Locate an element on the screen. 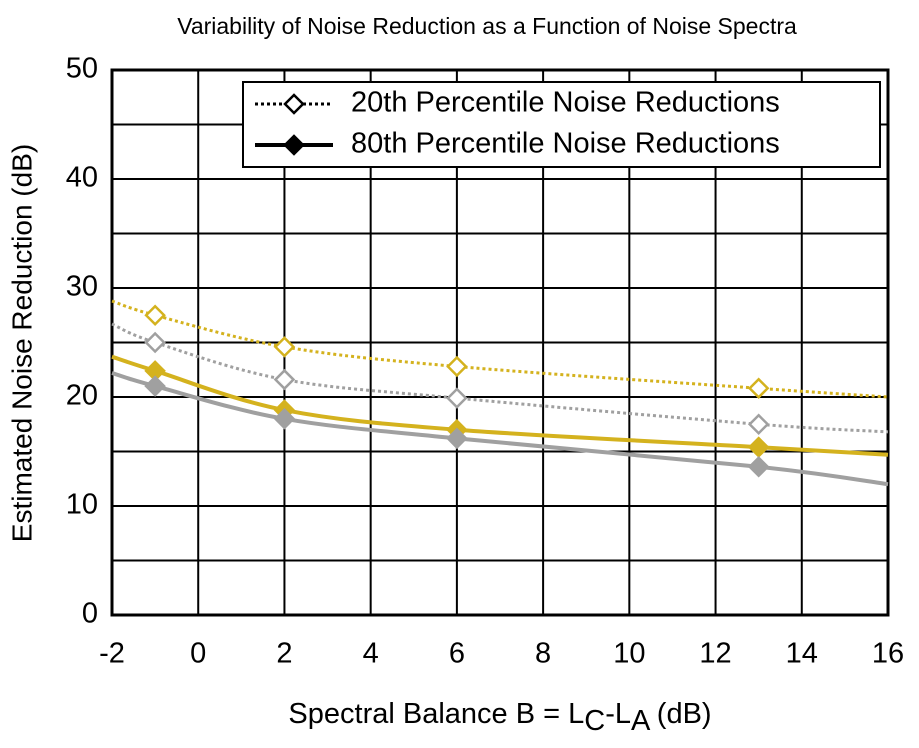 This screenshot has height=748, width=919. y-axis-label: Estimated Noise Reduction (dB) is located at coordinates (21, 343).